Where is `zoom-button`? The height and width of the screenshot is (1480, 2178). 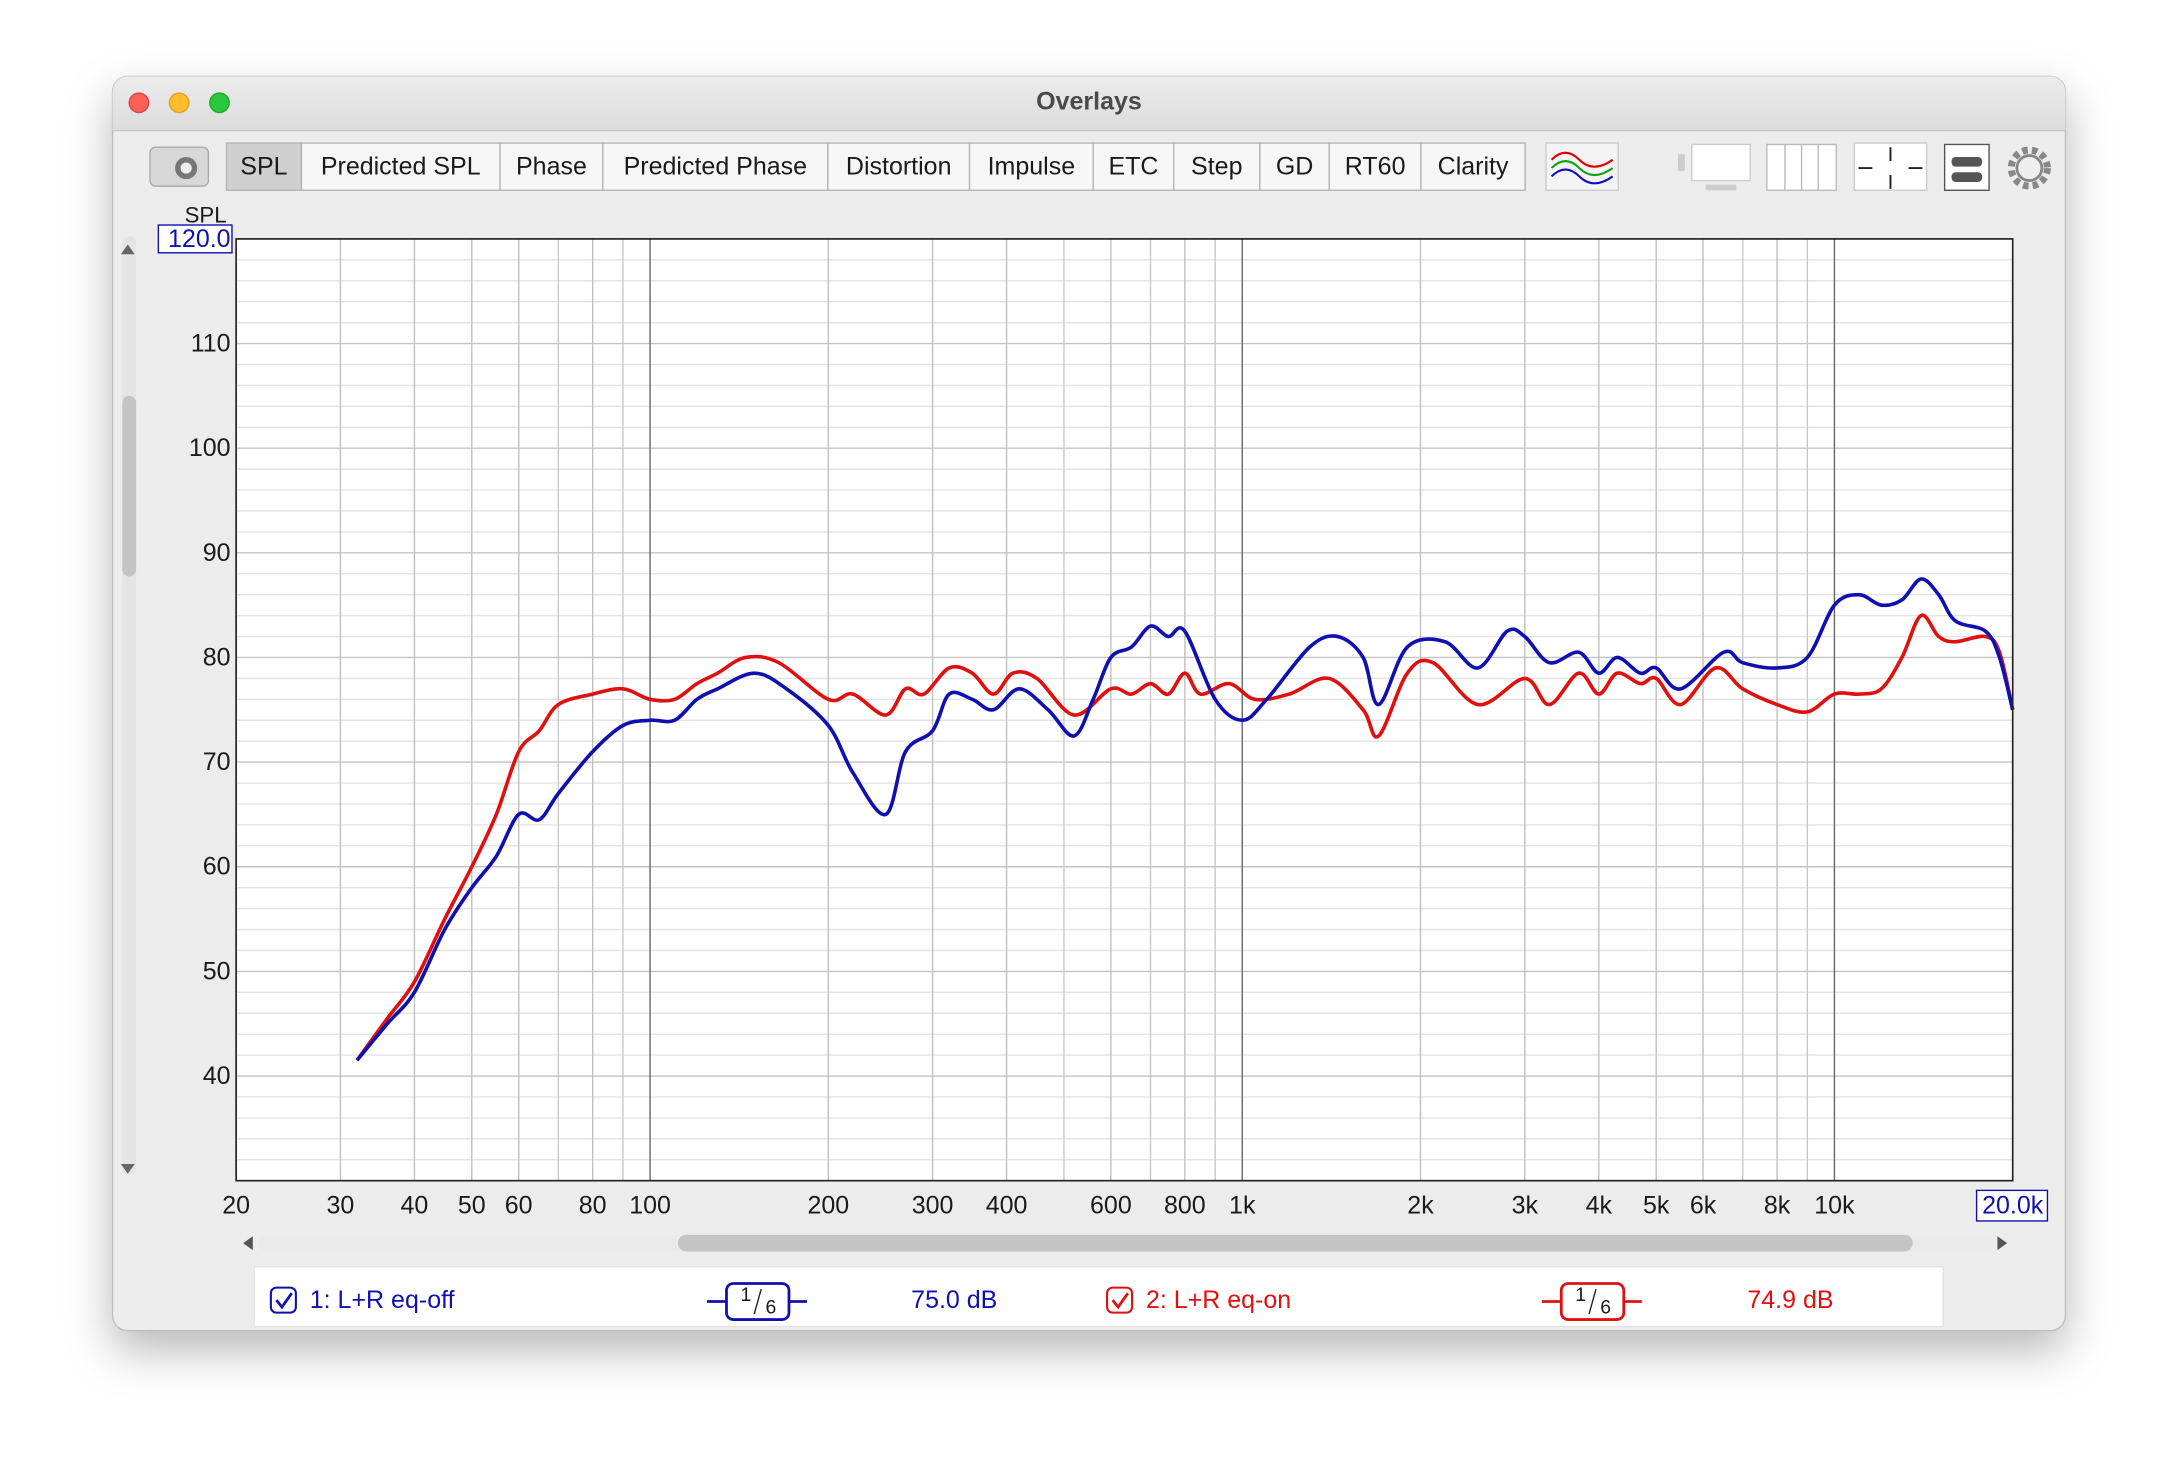 zoom-button is located at coordinates (219, 103).